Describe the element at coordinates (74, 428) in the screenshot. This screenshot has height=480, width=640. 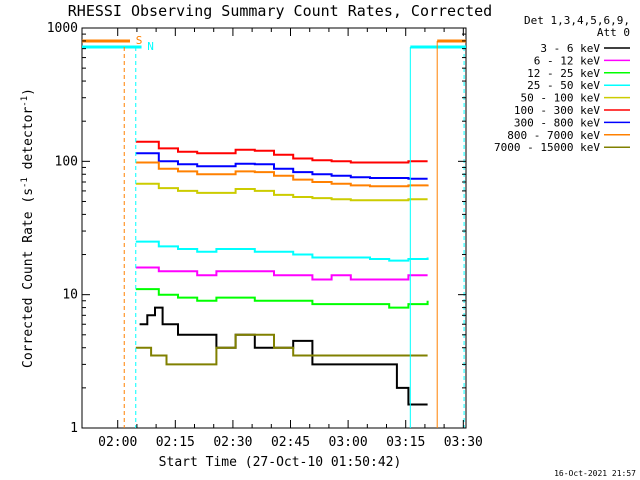
I see `y-tick-label: 1` at that location.